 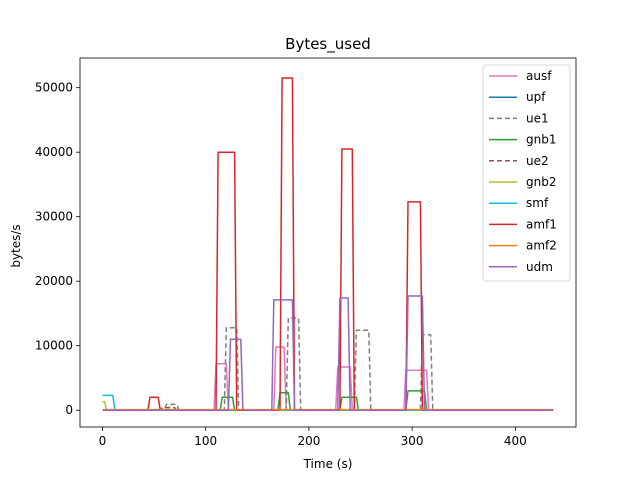 I want to click on legend-label-udm: udm, so click(x=539, y=267).